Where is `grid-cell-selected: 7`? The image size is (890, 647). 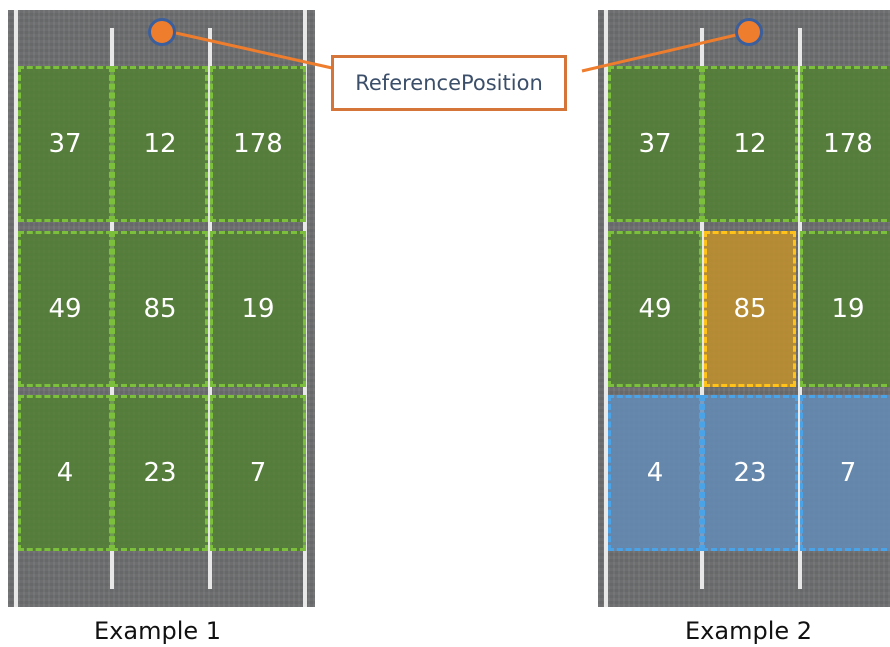
grid-cell-selected: 7 is located at coordinates (845, 473).